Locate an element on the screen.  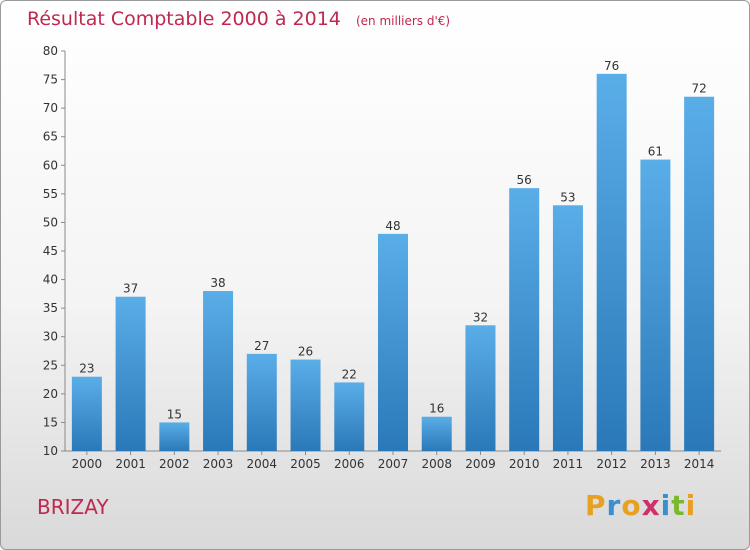
bar-value-label: 56 is located at coordinates (524, 180).